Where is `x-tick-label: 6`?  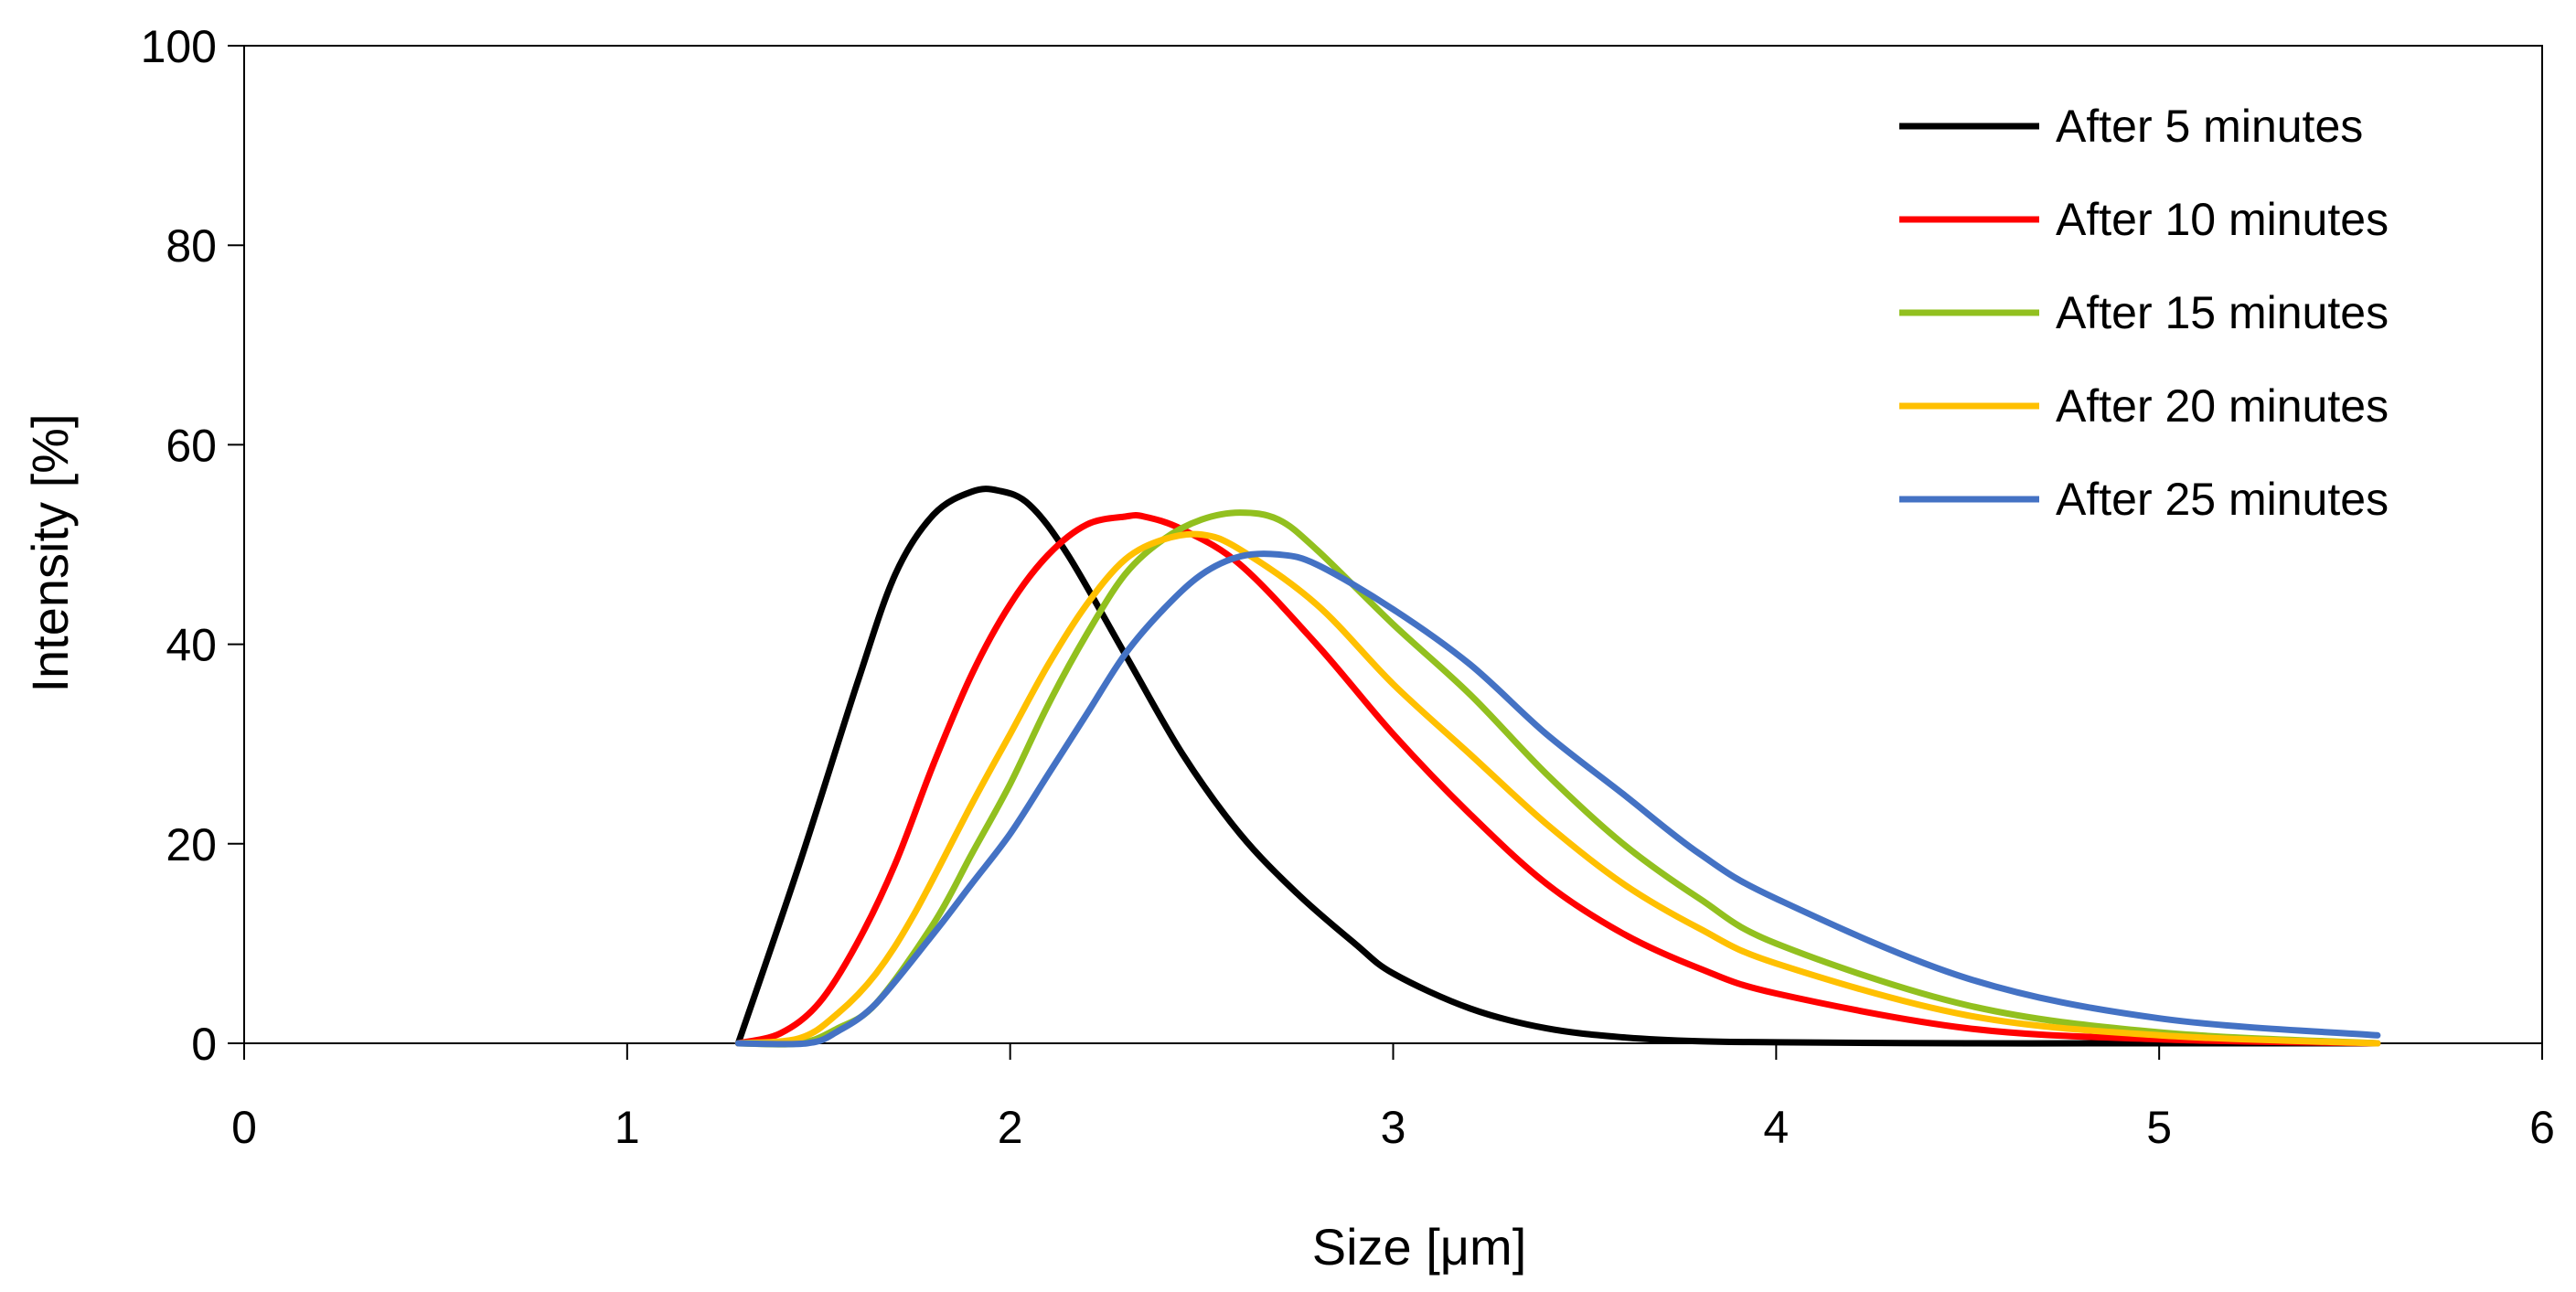 x-tick-label: 6 is located at coordinates (2542, 1127).